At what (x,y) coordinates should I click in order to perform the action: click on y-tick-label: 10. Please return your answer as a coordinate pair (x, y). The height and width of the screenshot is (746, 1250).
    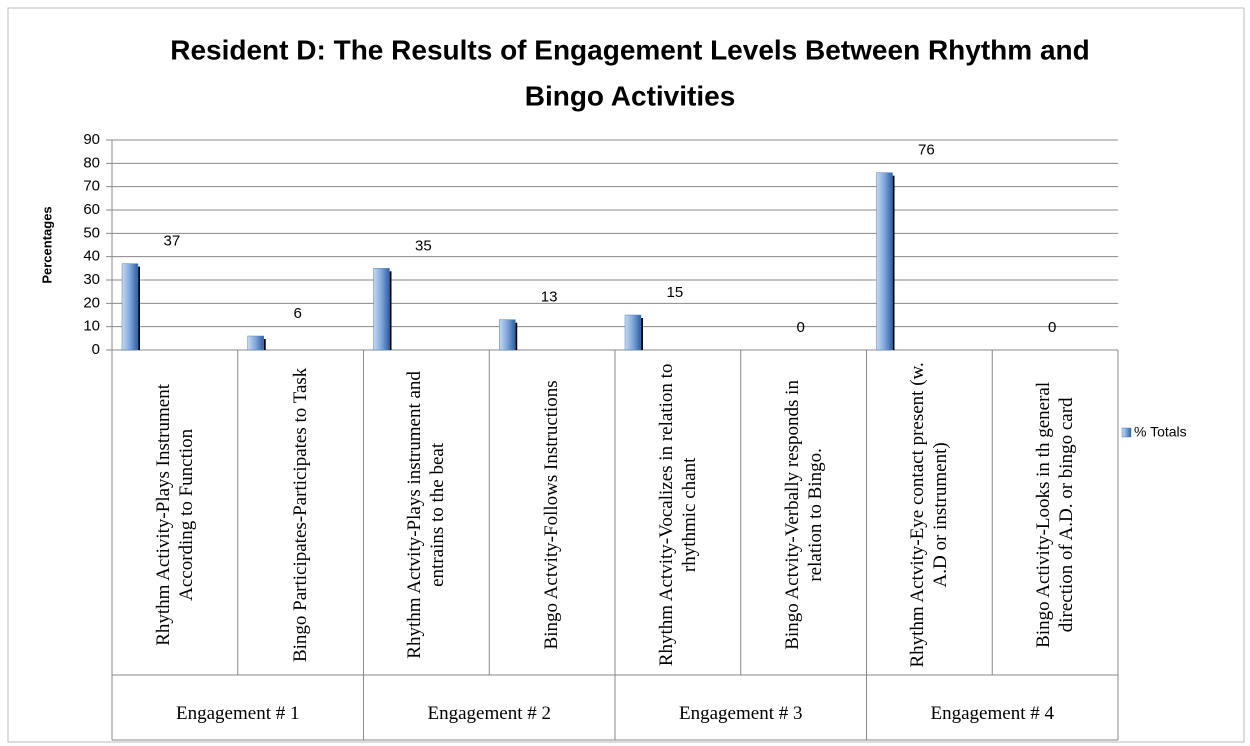
    Looking at the image, I should click on (91, 326).